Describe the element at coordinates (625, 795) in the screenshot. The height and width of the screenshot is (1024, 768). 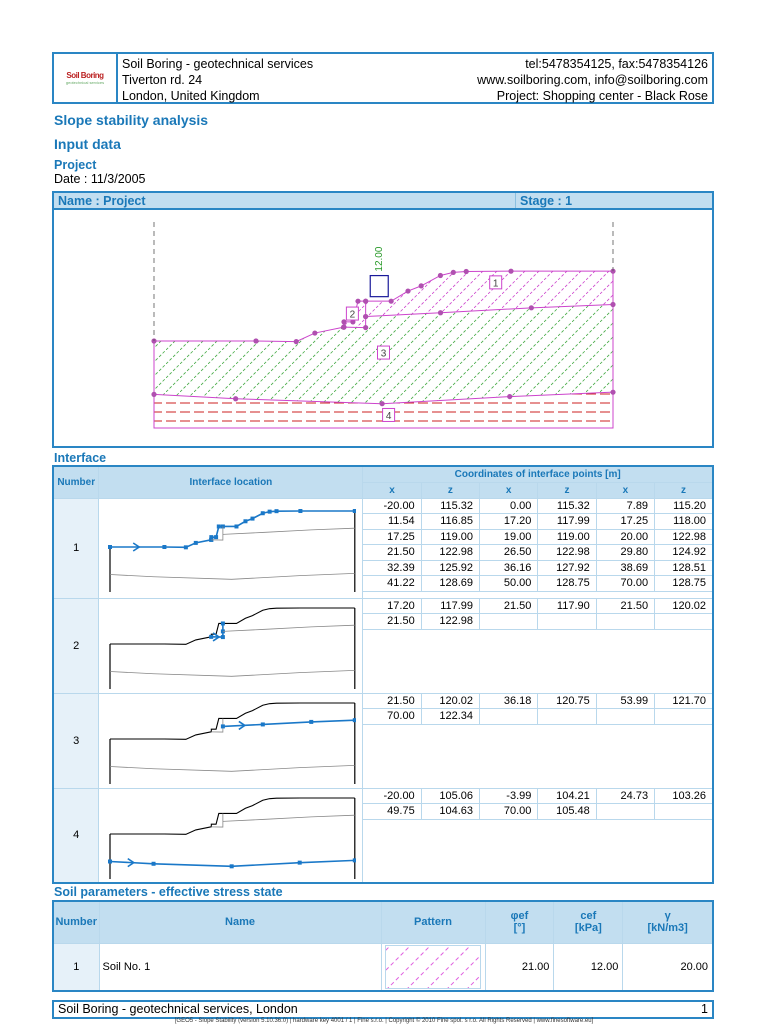
I see `coord-x: 24.73` at that location.